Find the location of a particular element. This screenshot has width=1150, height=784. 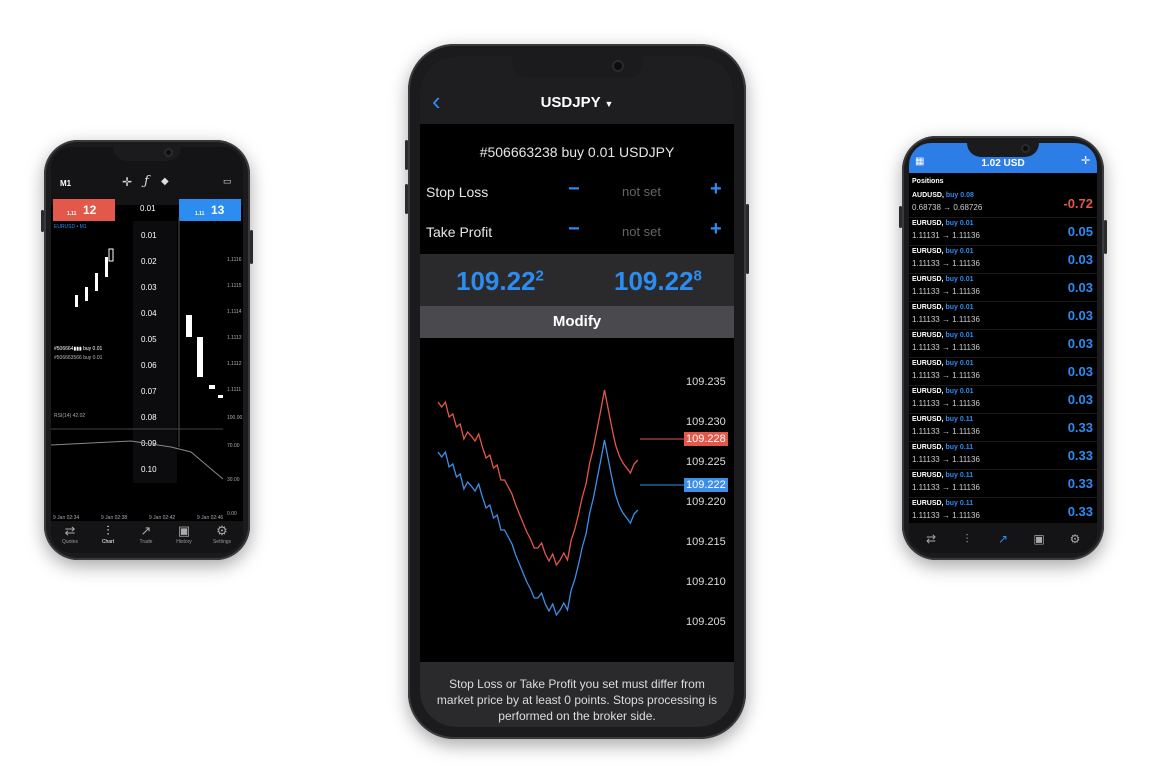

volume-option: 0.08 is located at coordinates (149, 417).